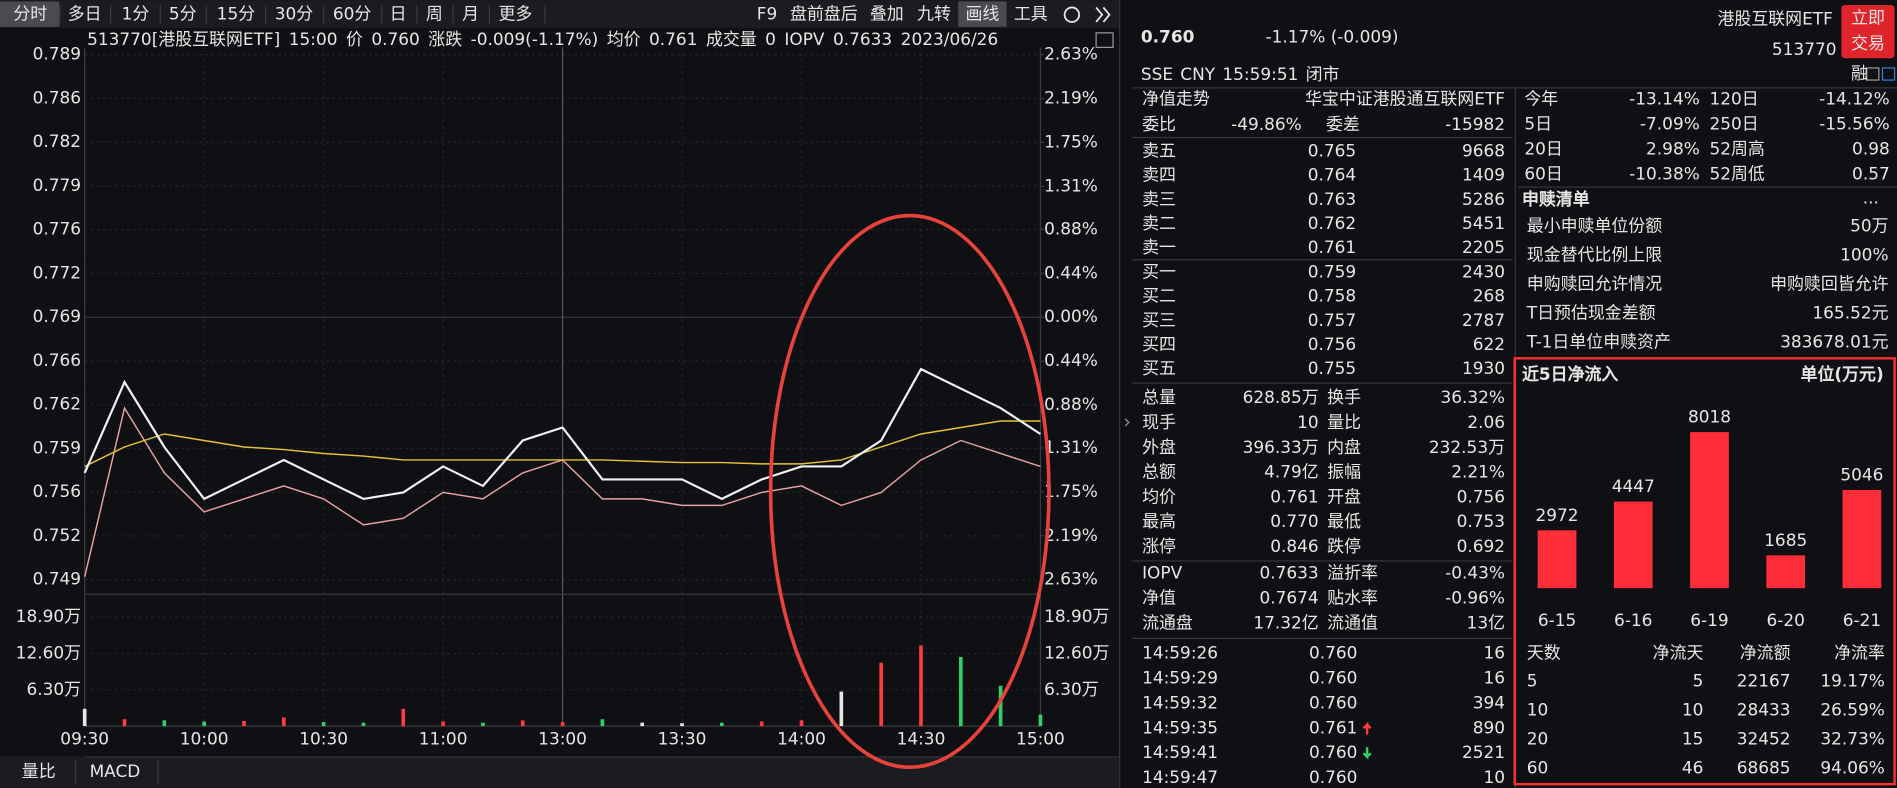 Image resolution: width=1897 pixels, height=788 pixels. I want to click on row-value: -15982, so click(1475, 124).